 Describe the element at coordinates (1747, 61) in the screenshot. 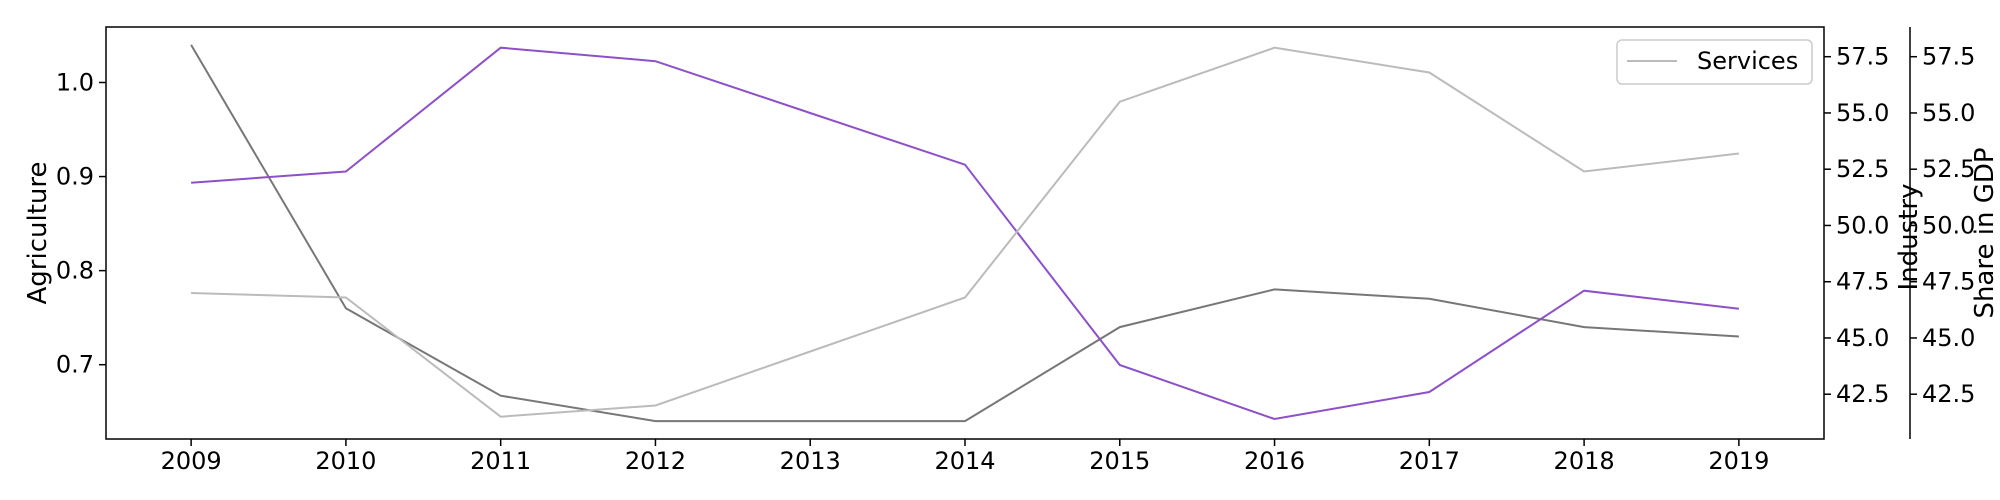

I see `legend-label-services: Services` at that location.